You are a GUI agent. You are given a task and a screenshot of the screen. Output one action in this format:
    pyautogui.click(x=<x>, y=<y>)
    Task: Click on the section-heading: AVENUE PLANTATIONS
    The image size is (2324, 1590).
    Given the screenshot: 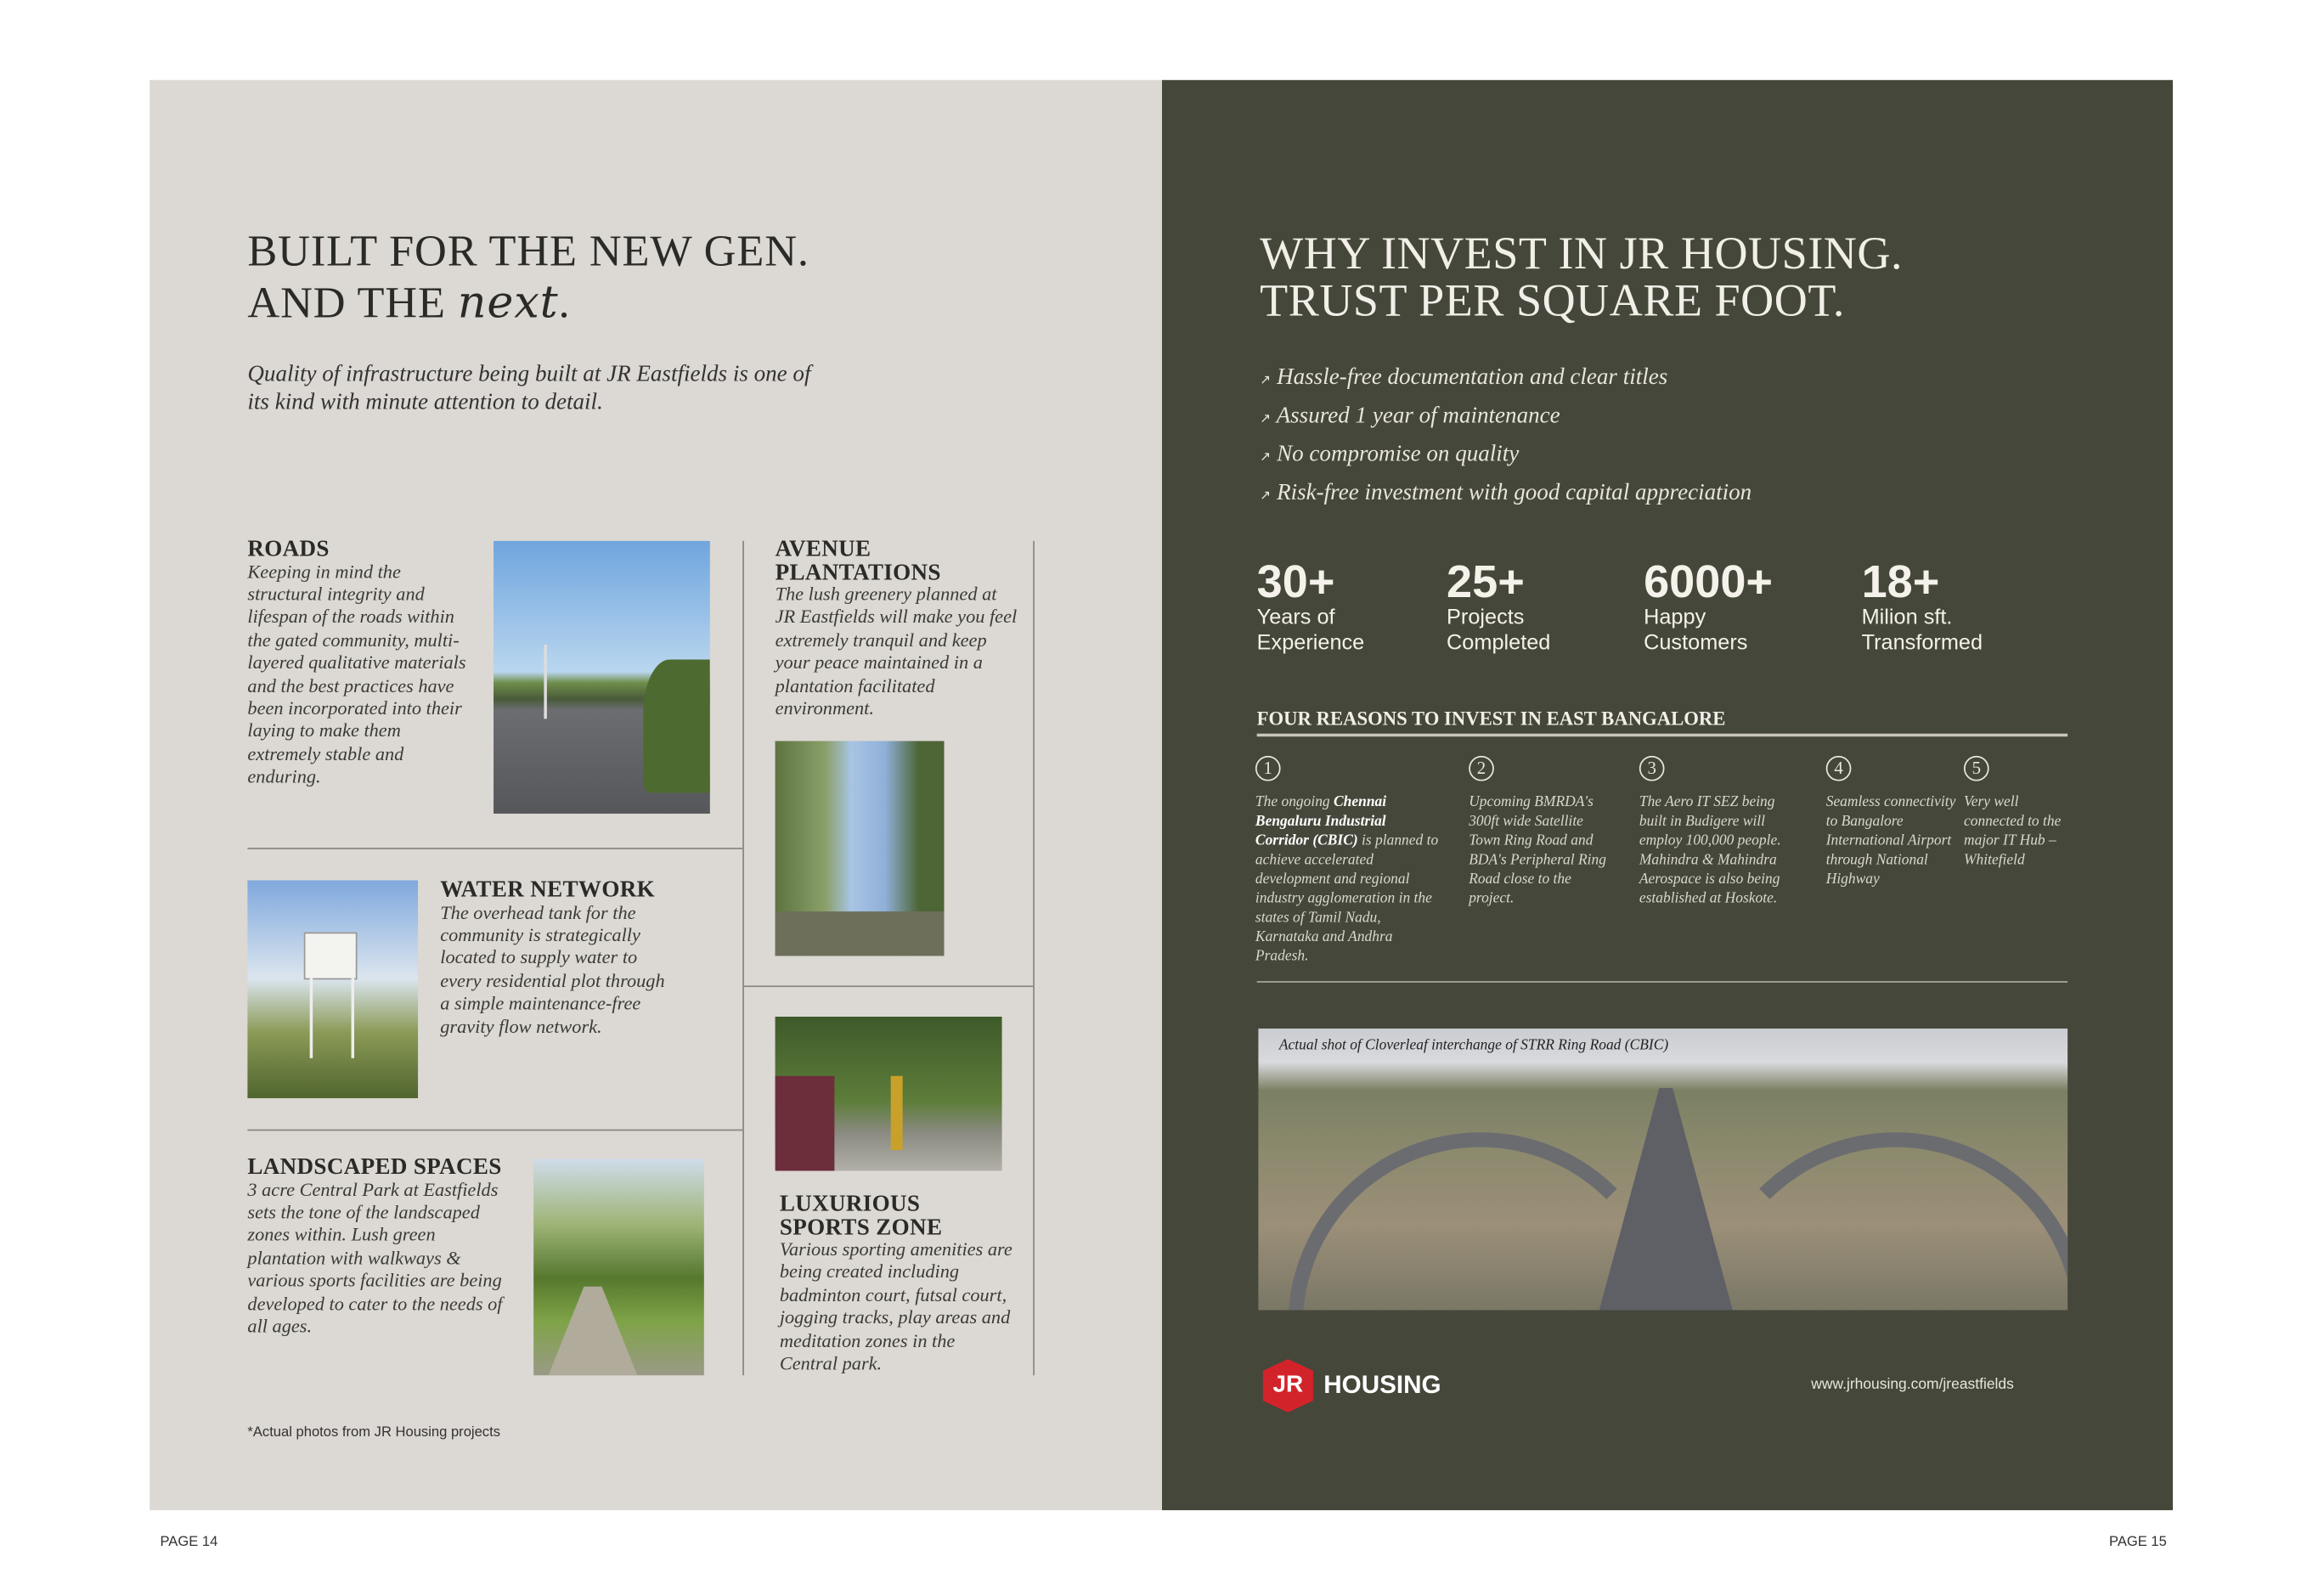 What is the action you would take?
    pyautogui.click(x=858, y=560)
    